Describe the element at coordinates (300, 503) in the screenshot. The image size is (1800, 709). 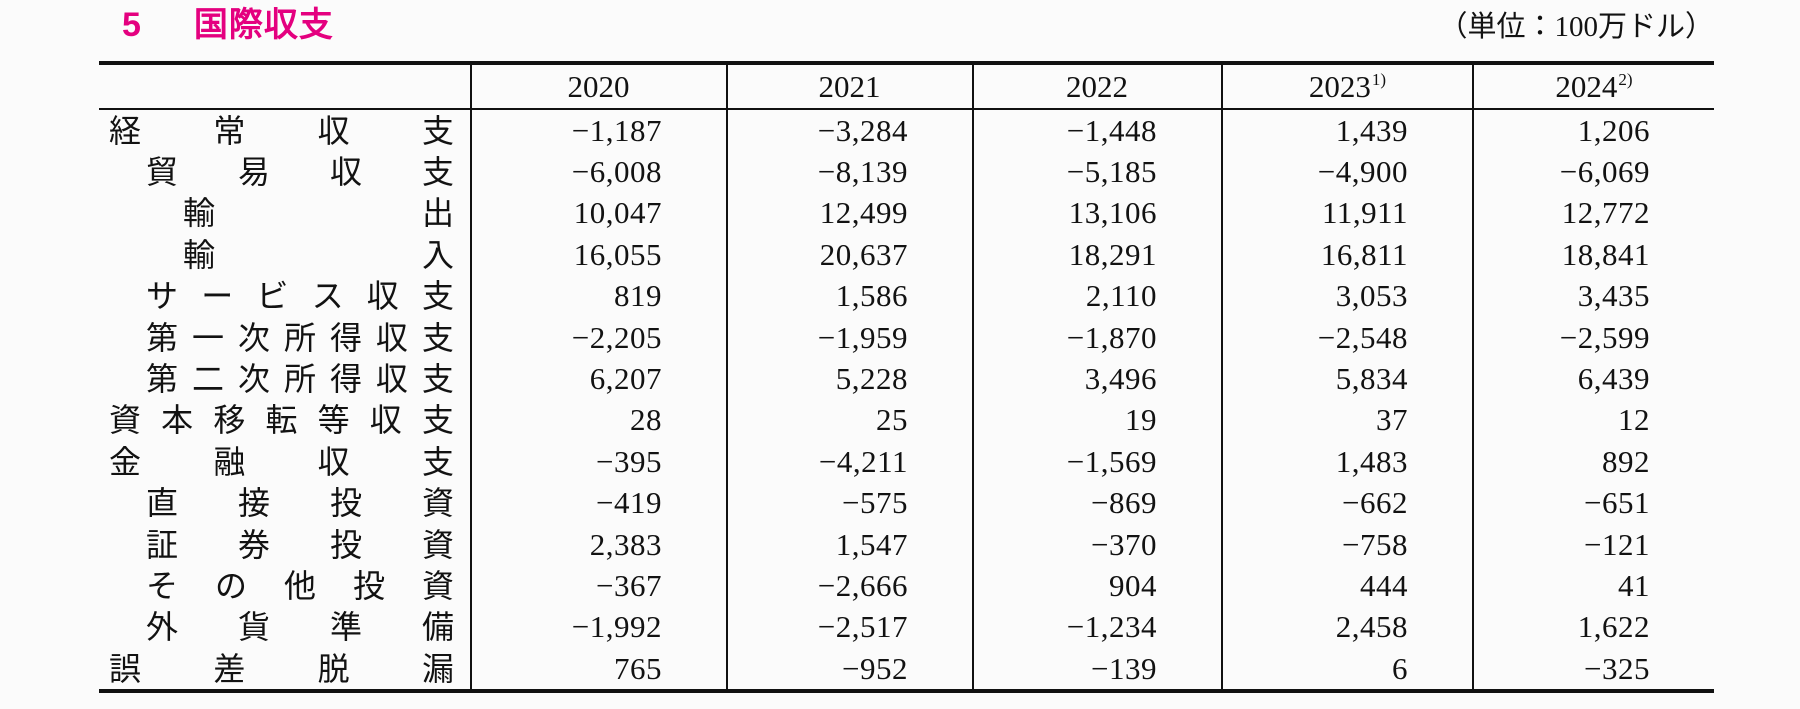
I see `row-label: 直接投資` at that location.